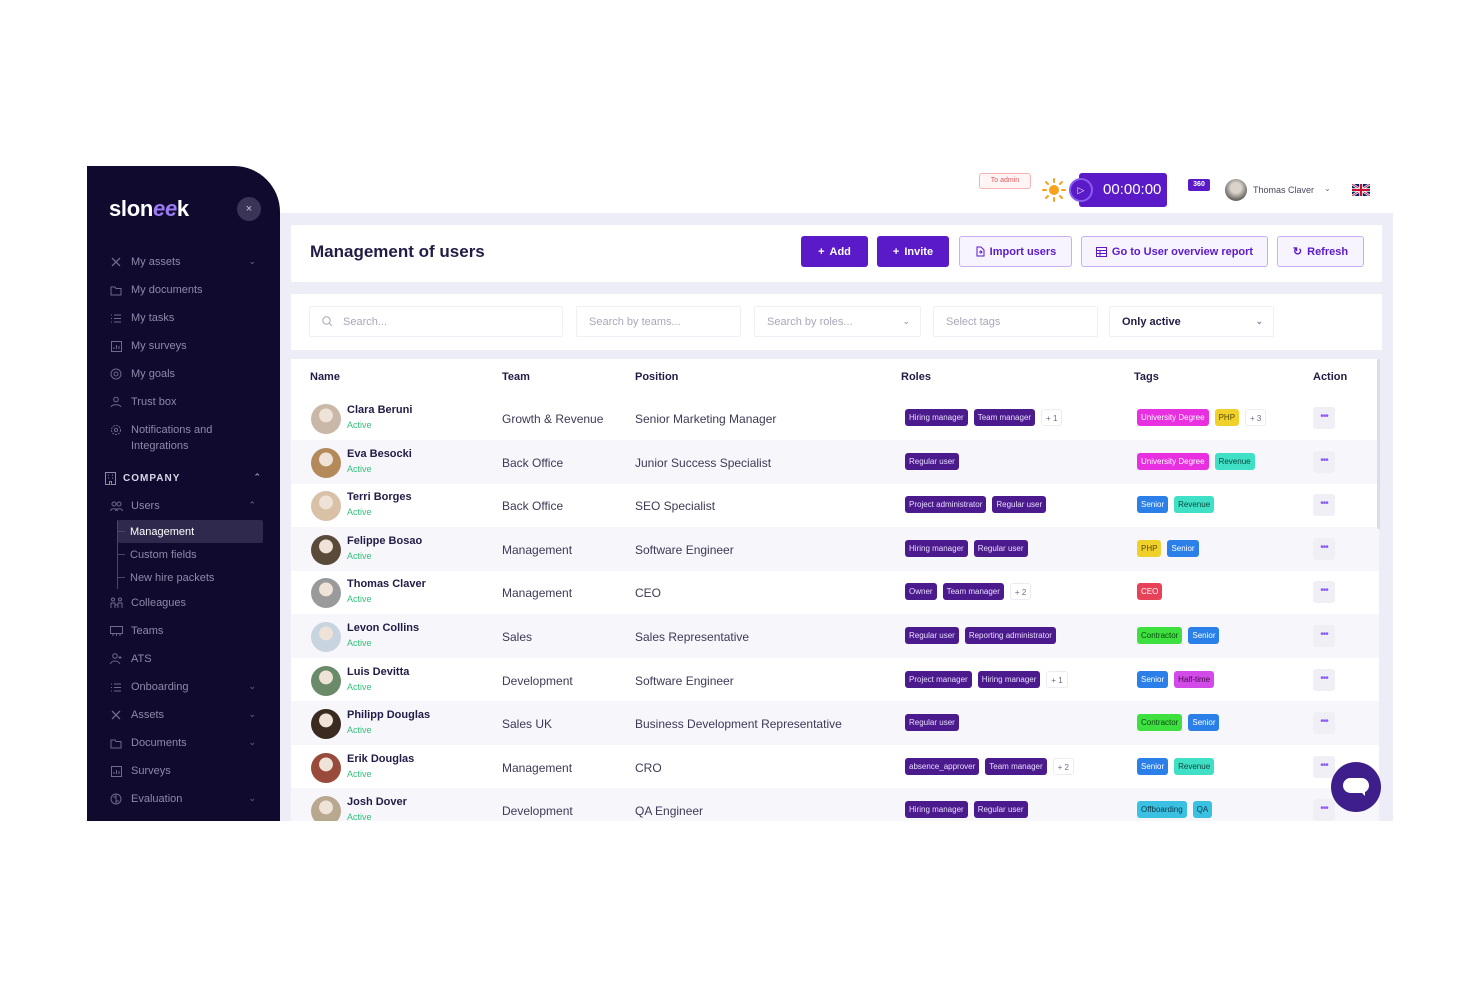 The height and width of the screenshot is (987, 1480). I want to click on status-label: Active, so click(359, 425).